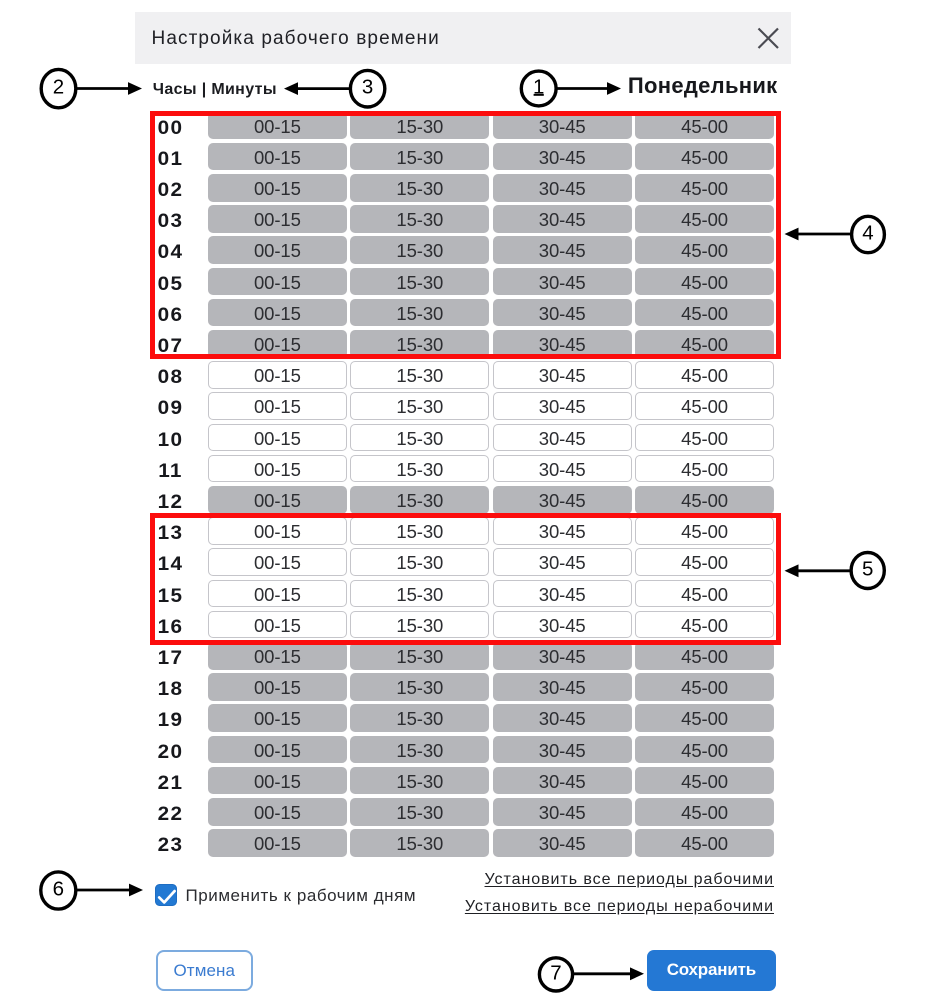 The image size is (941, 1002). Describe the element at coordinates (538, 87) in the screenshot. I see `svg-text: 1` at that location.